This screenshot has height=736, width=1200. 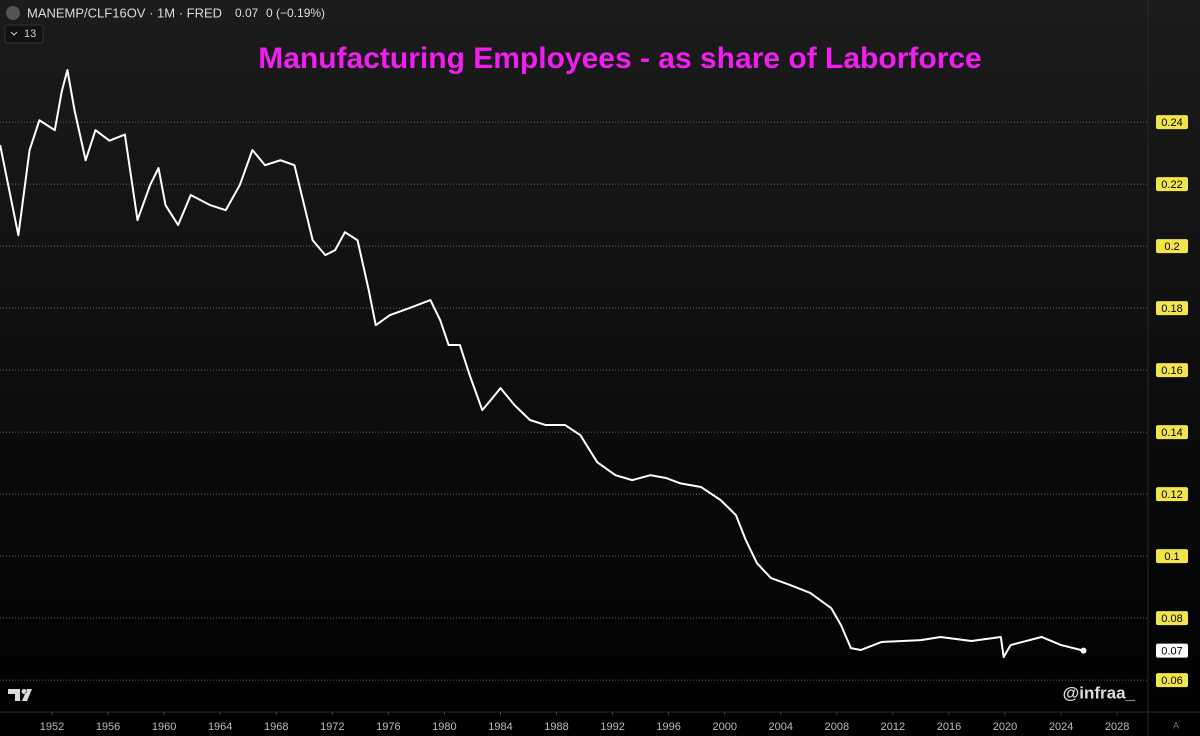 I want to click on y-tick-label: 0.22, so click(x=1171, y=185).